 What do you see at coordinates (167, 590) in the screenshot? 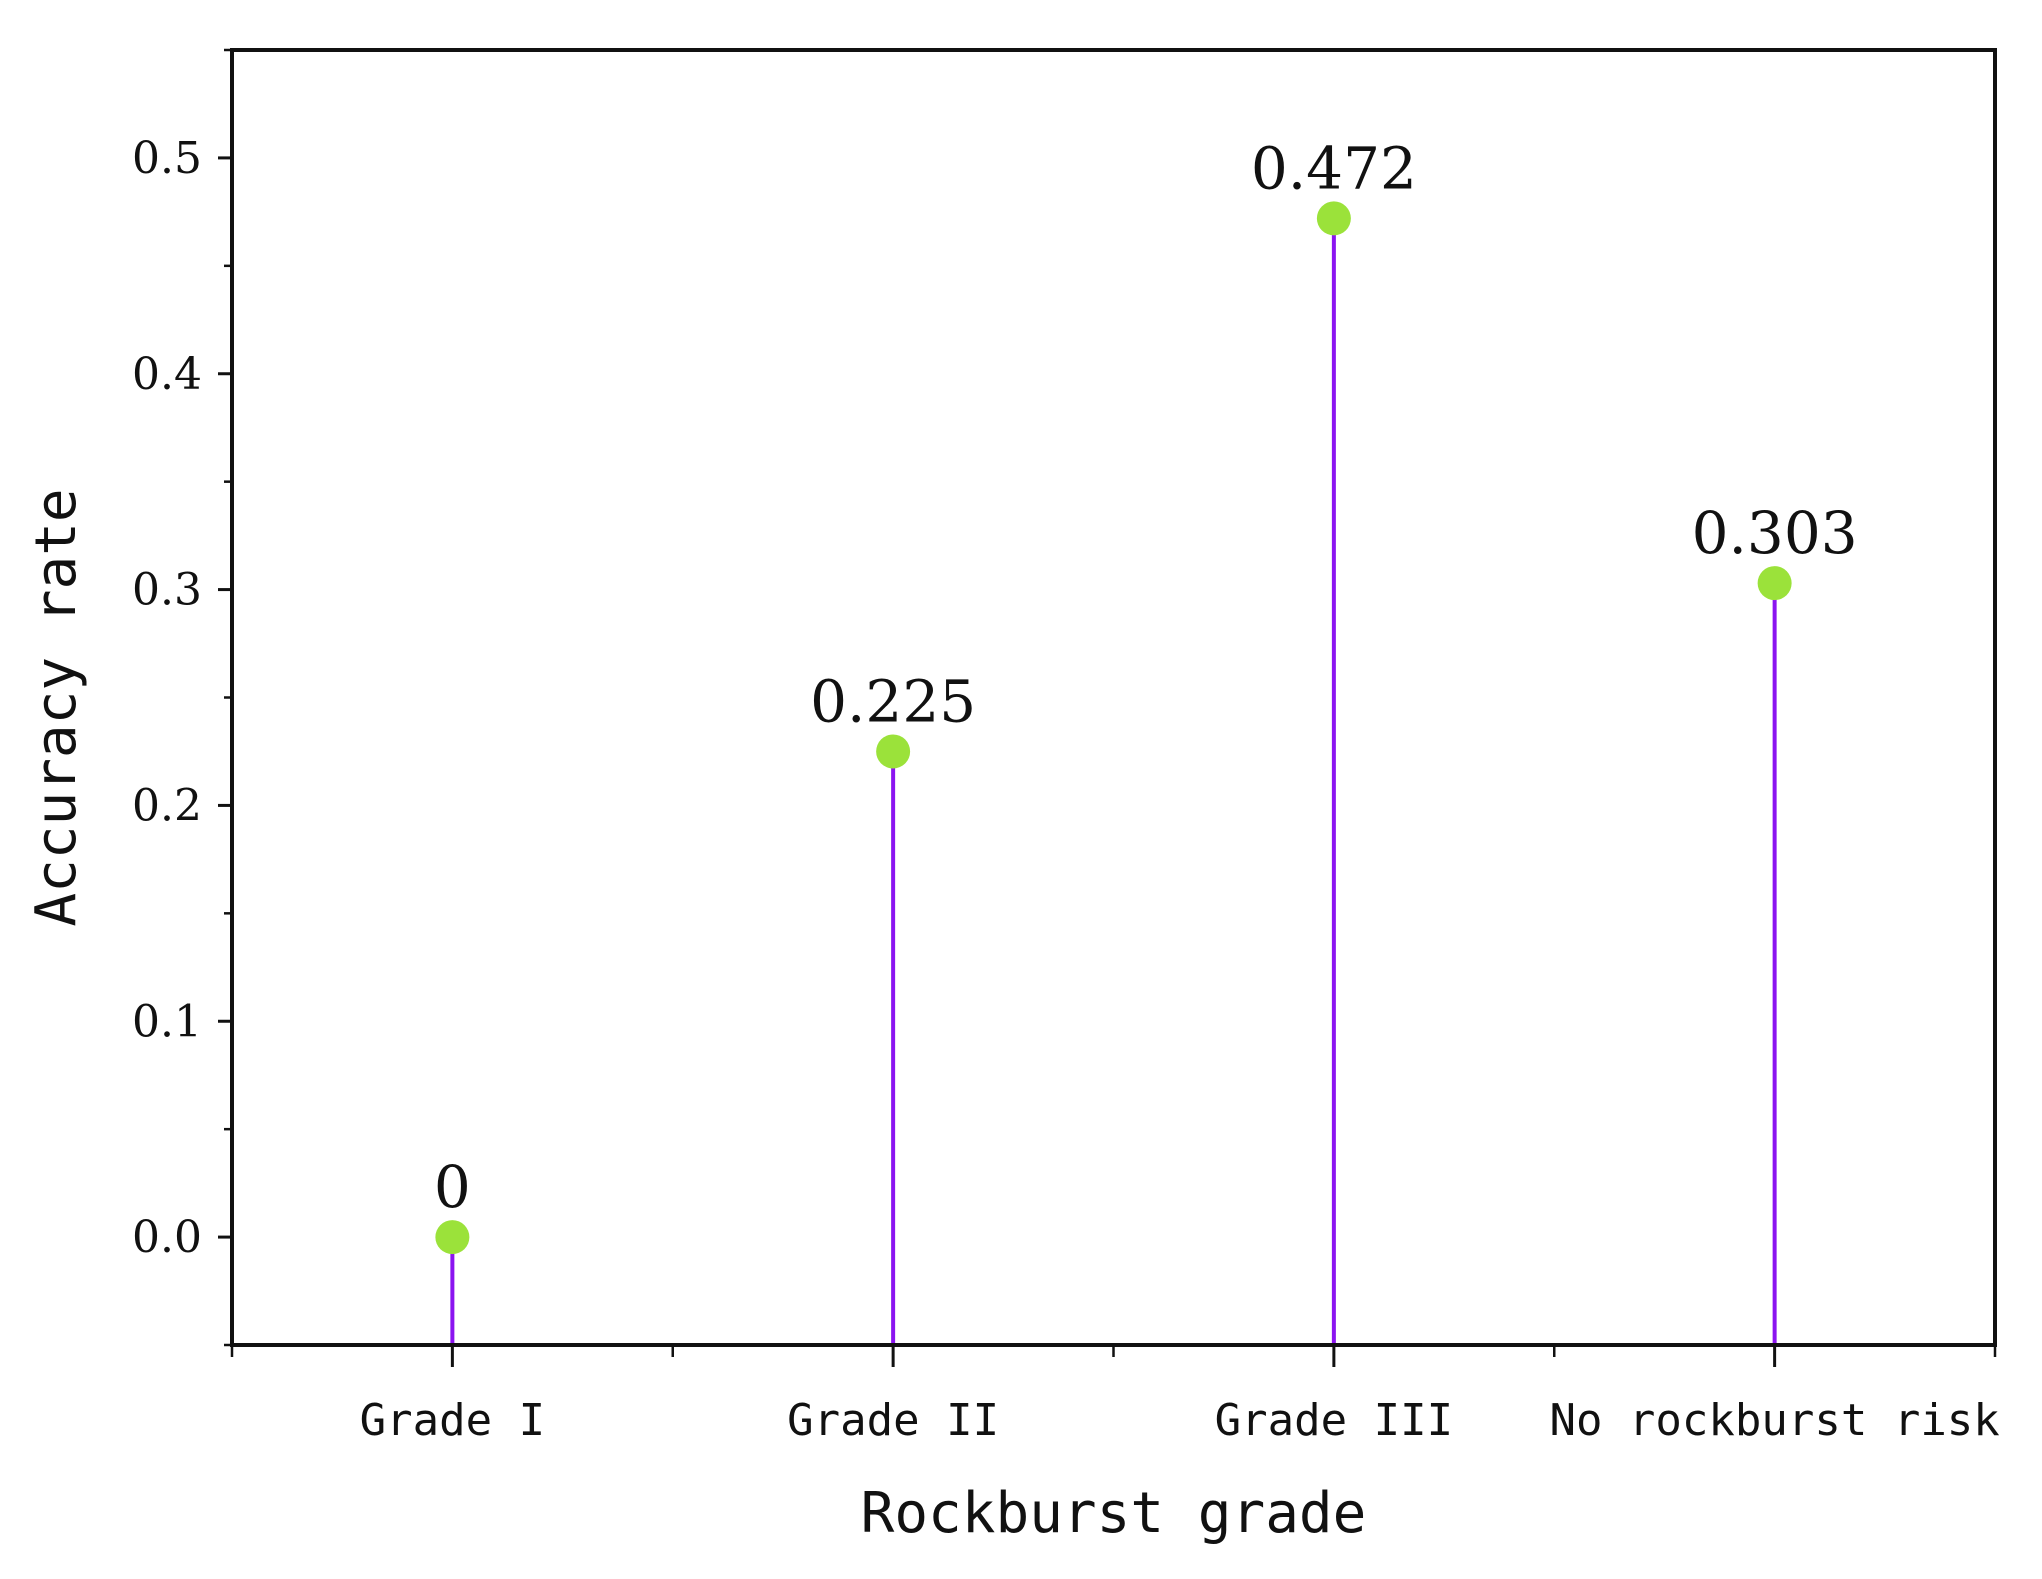
I see `y-tick-label: 0.3` at bounding box center [167, 590].